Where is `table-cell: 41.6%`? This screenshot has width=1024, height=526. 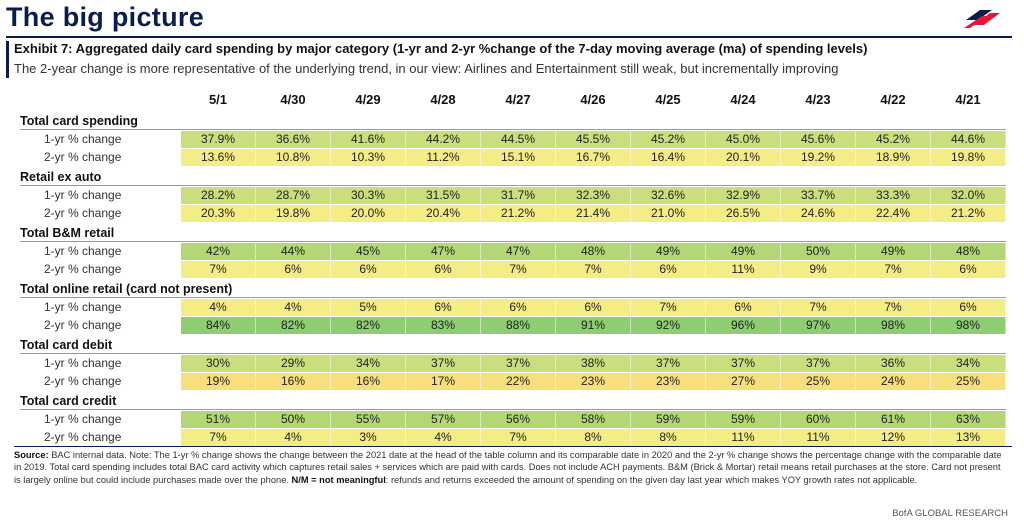
table-cell: 41.6% is located at coordinates (368, 139).